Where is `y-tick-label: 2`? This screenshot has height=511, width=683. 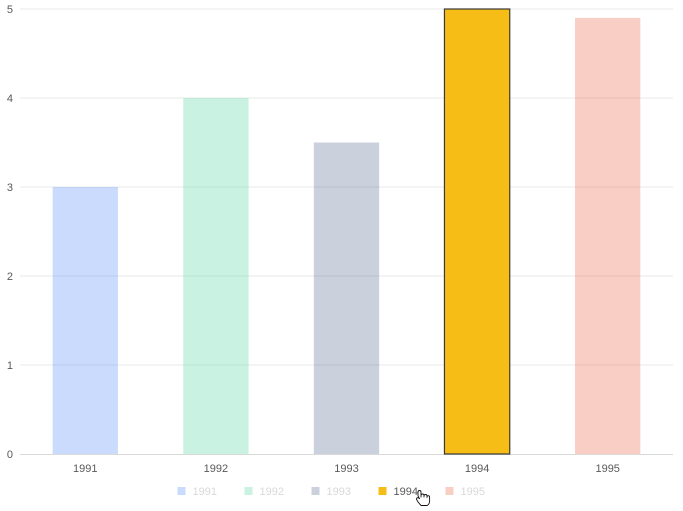
y-tick-label: 2 is located at coordinates (10, 277).